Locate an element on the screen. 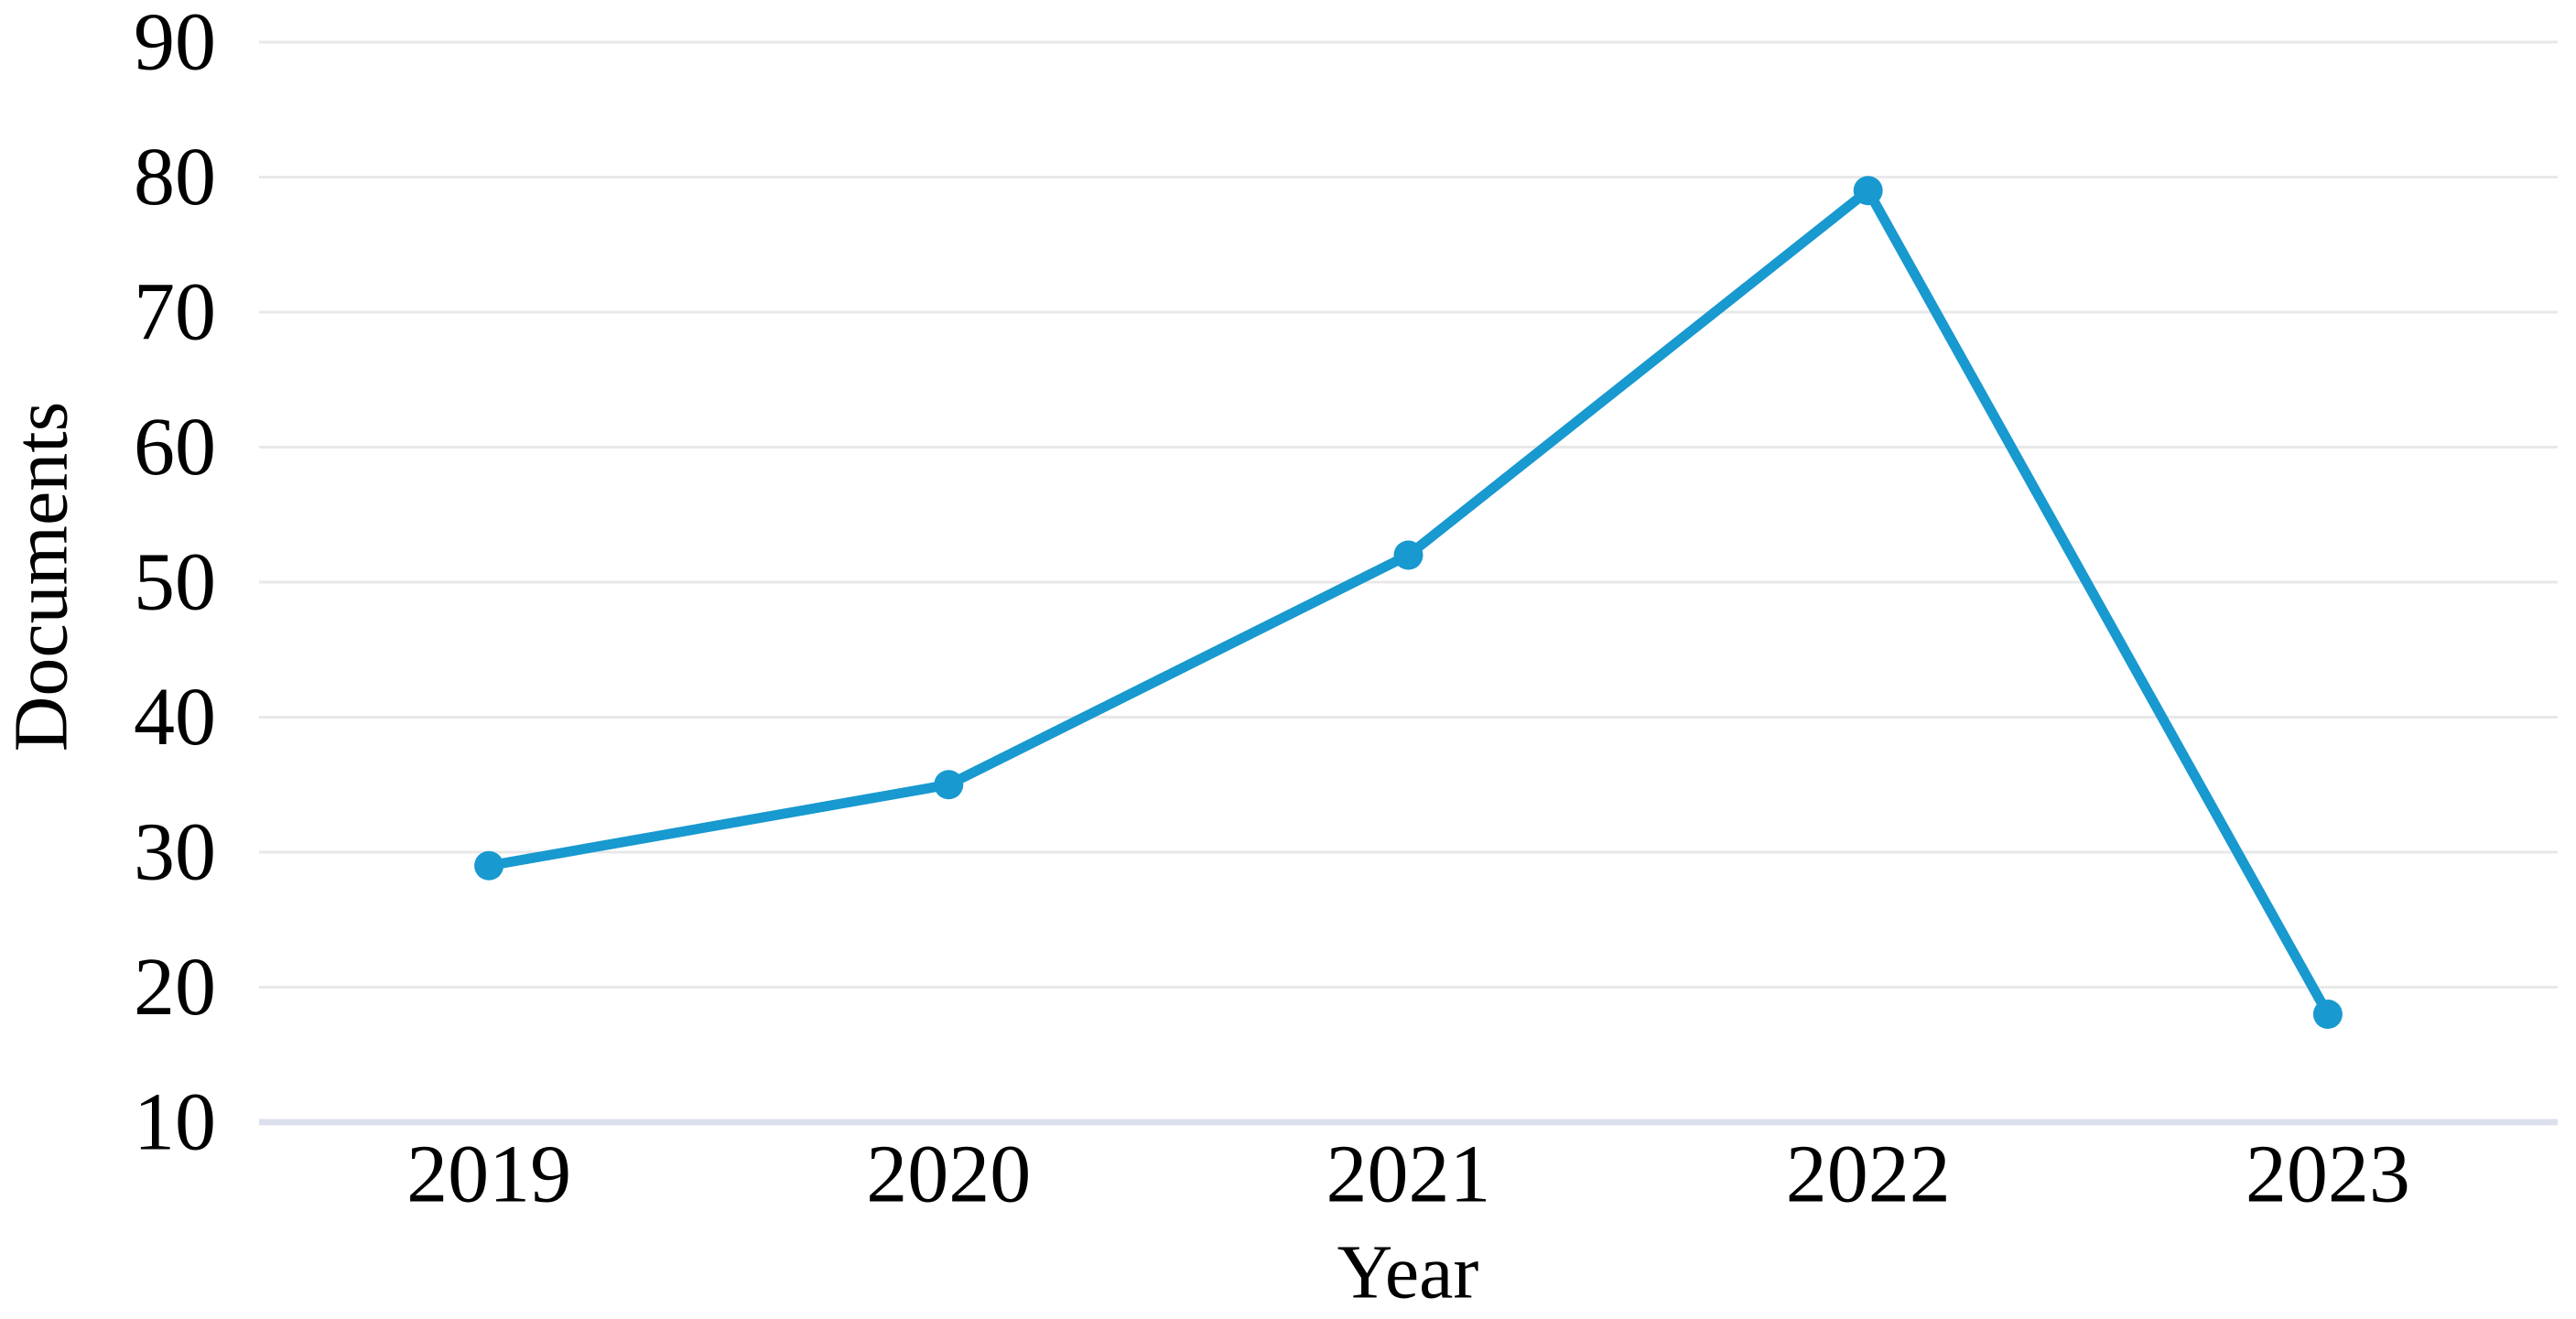  y-tick-label: 60 is located at coordinates (175, 447).